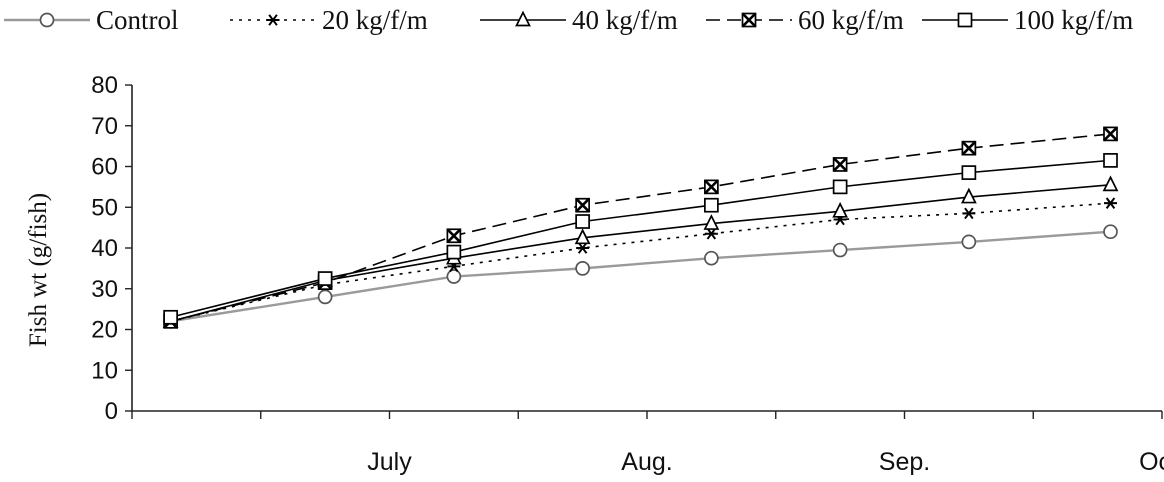  Describe the element at coordinates (104, 126) in the screenshot. I see `y-tick-label: 70` at that location.